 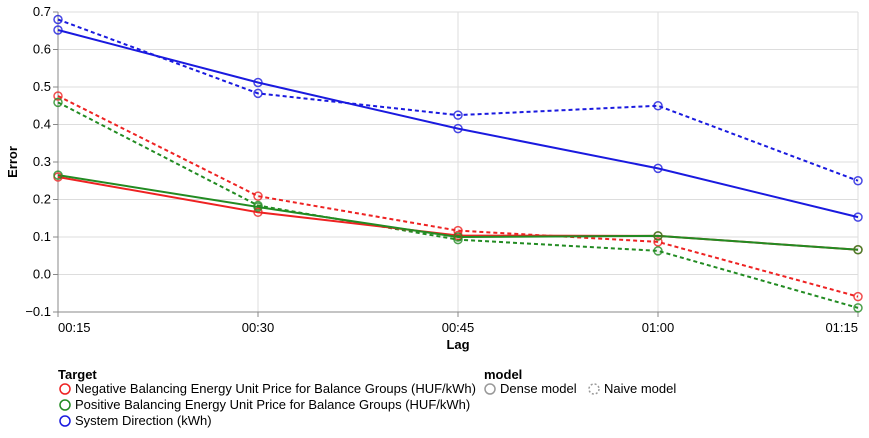 I want to click on y-tick-label: 0.3, so click(x=42, y=161).